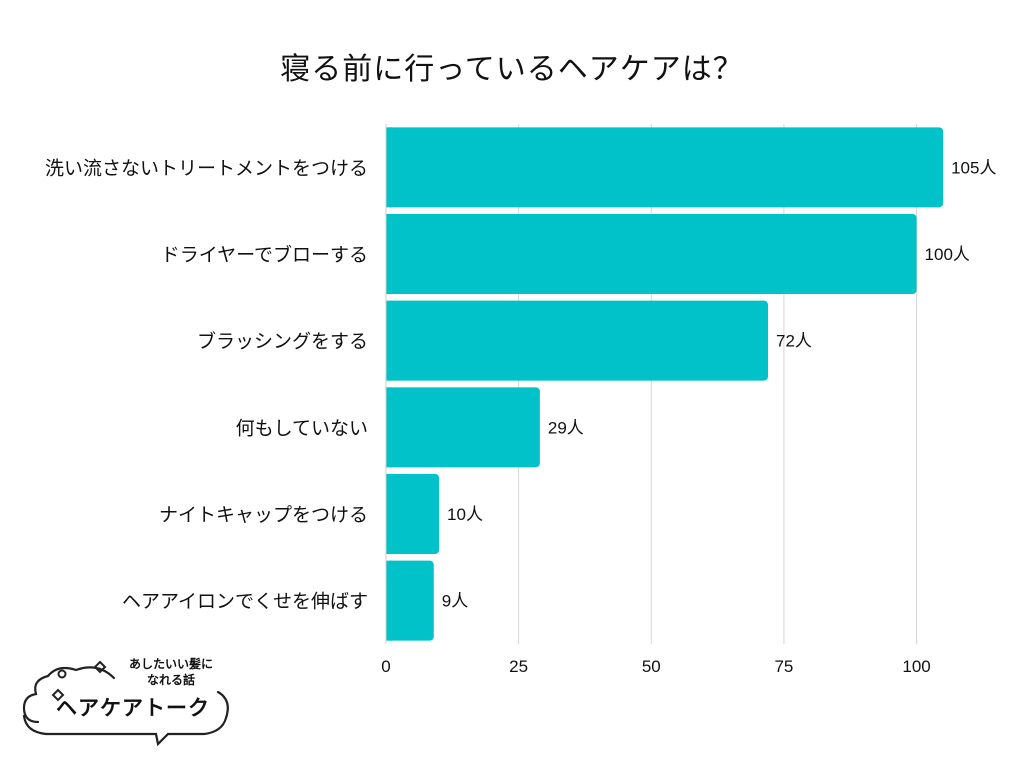  What do you see at coordinates (302, 428) in the screenshot?
I see `category-label: 何もしていない` at bounding box center [302, 428].